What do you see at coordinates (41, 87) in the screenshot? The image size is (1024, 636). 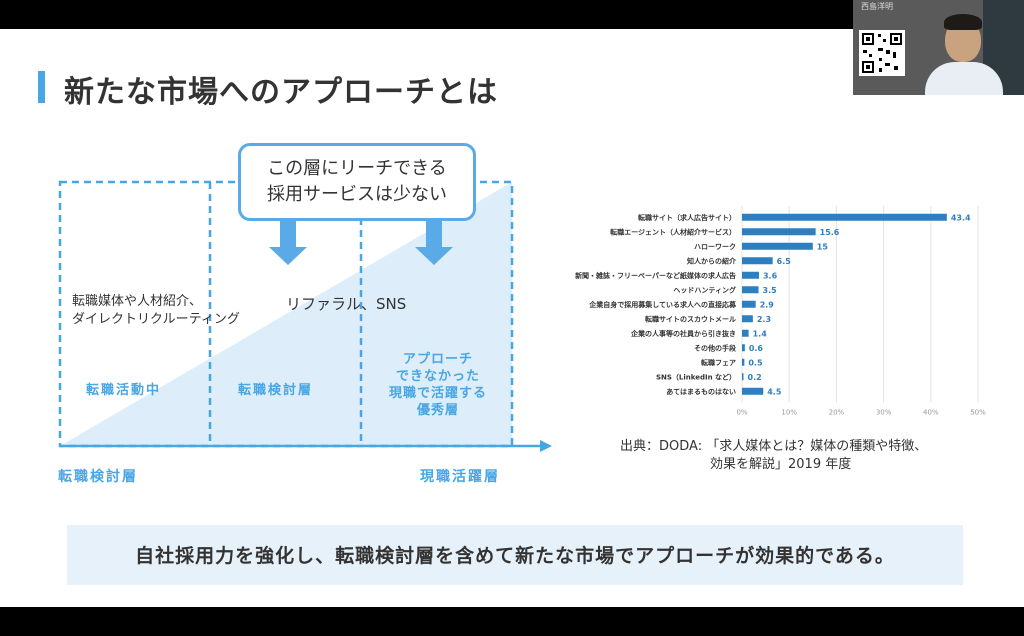 I see `title-accent-bar` at bounding box center [41, 87].